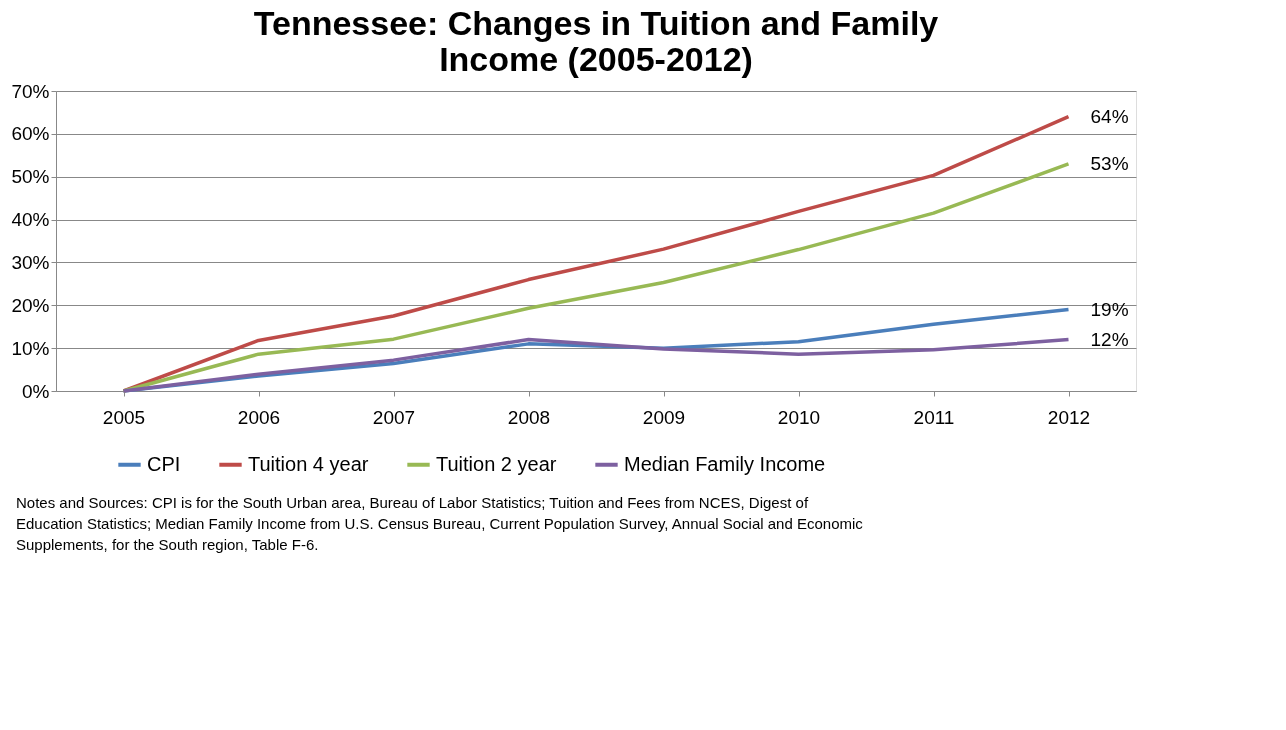  Describe the element at coordinates (934, 417) in the screenshot. I see `x-tick-label: 2011` at that location.